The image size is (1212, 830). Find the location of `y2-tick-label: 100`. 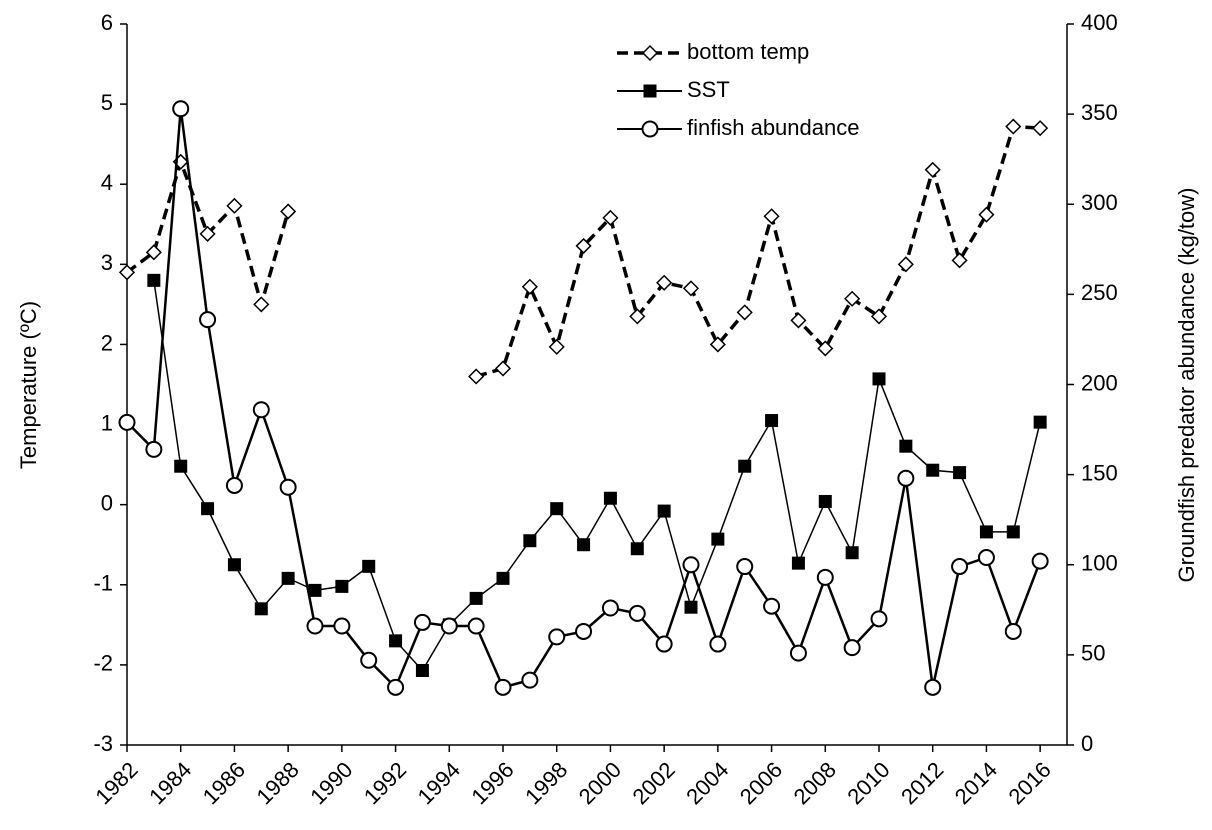

y2-tick-label: 100 is located at coordinates (1099, 563).